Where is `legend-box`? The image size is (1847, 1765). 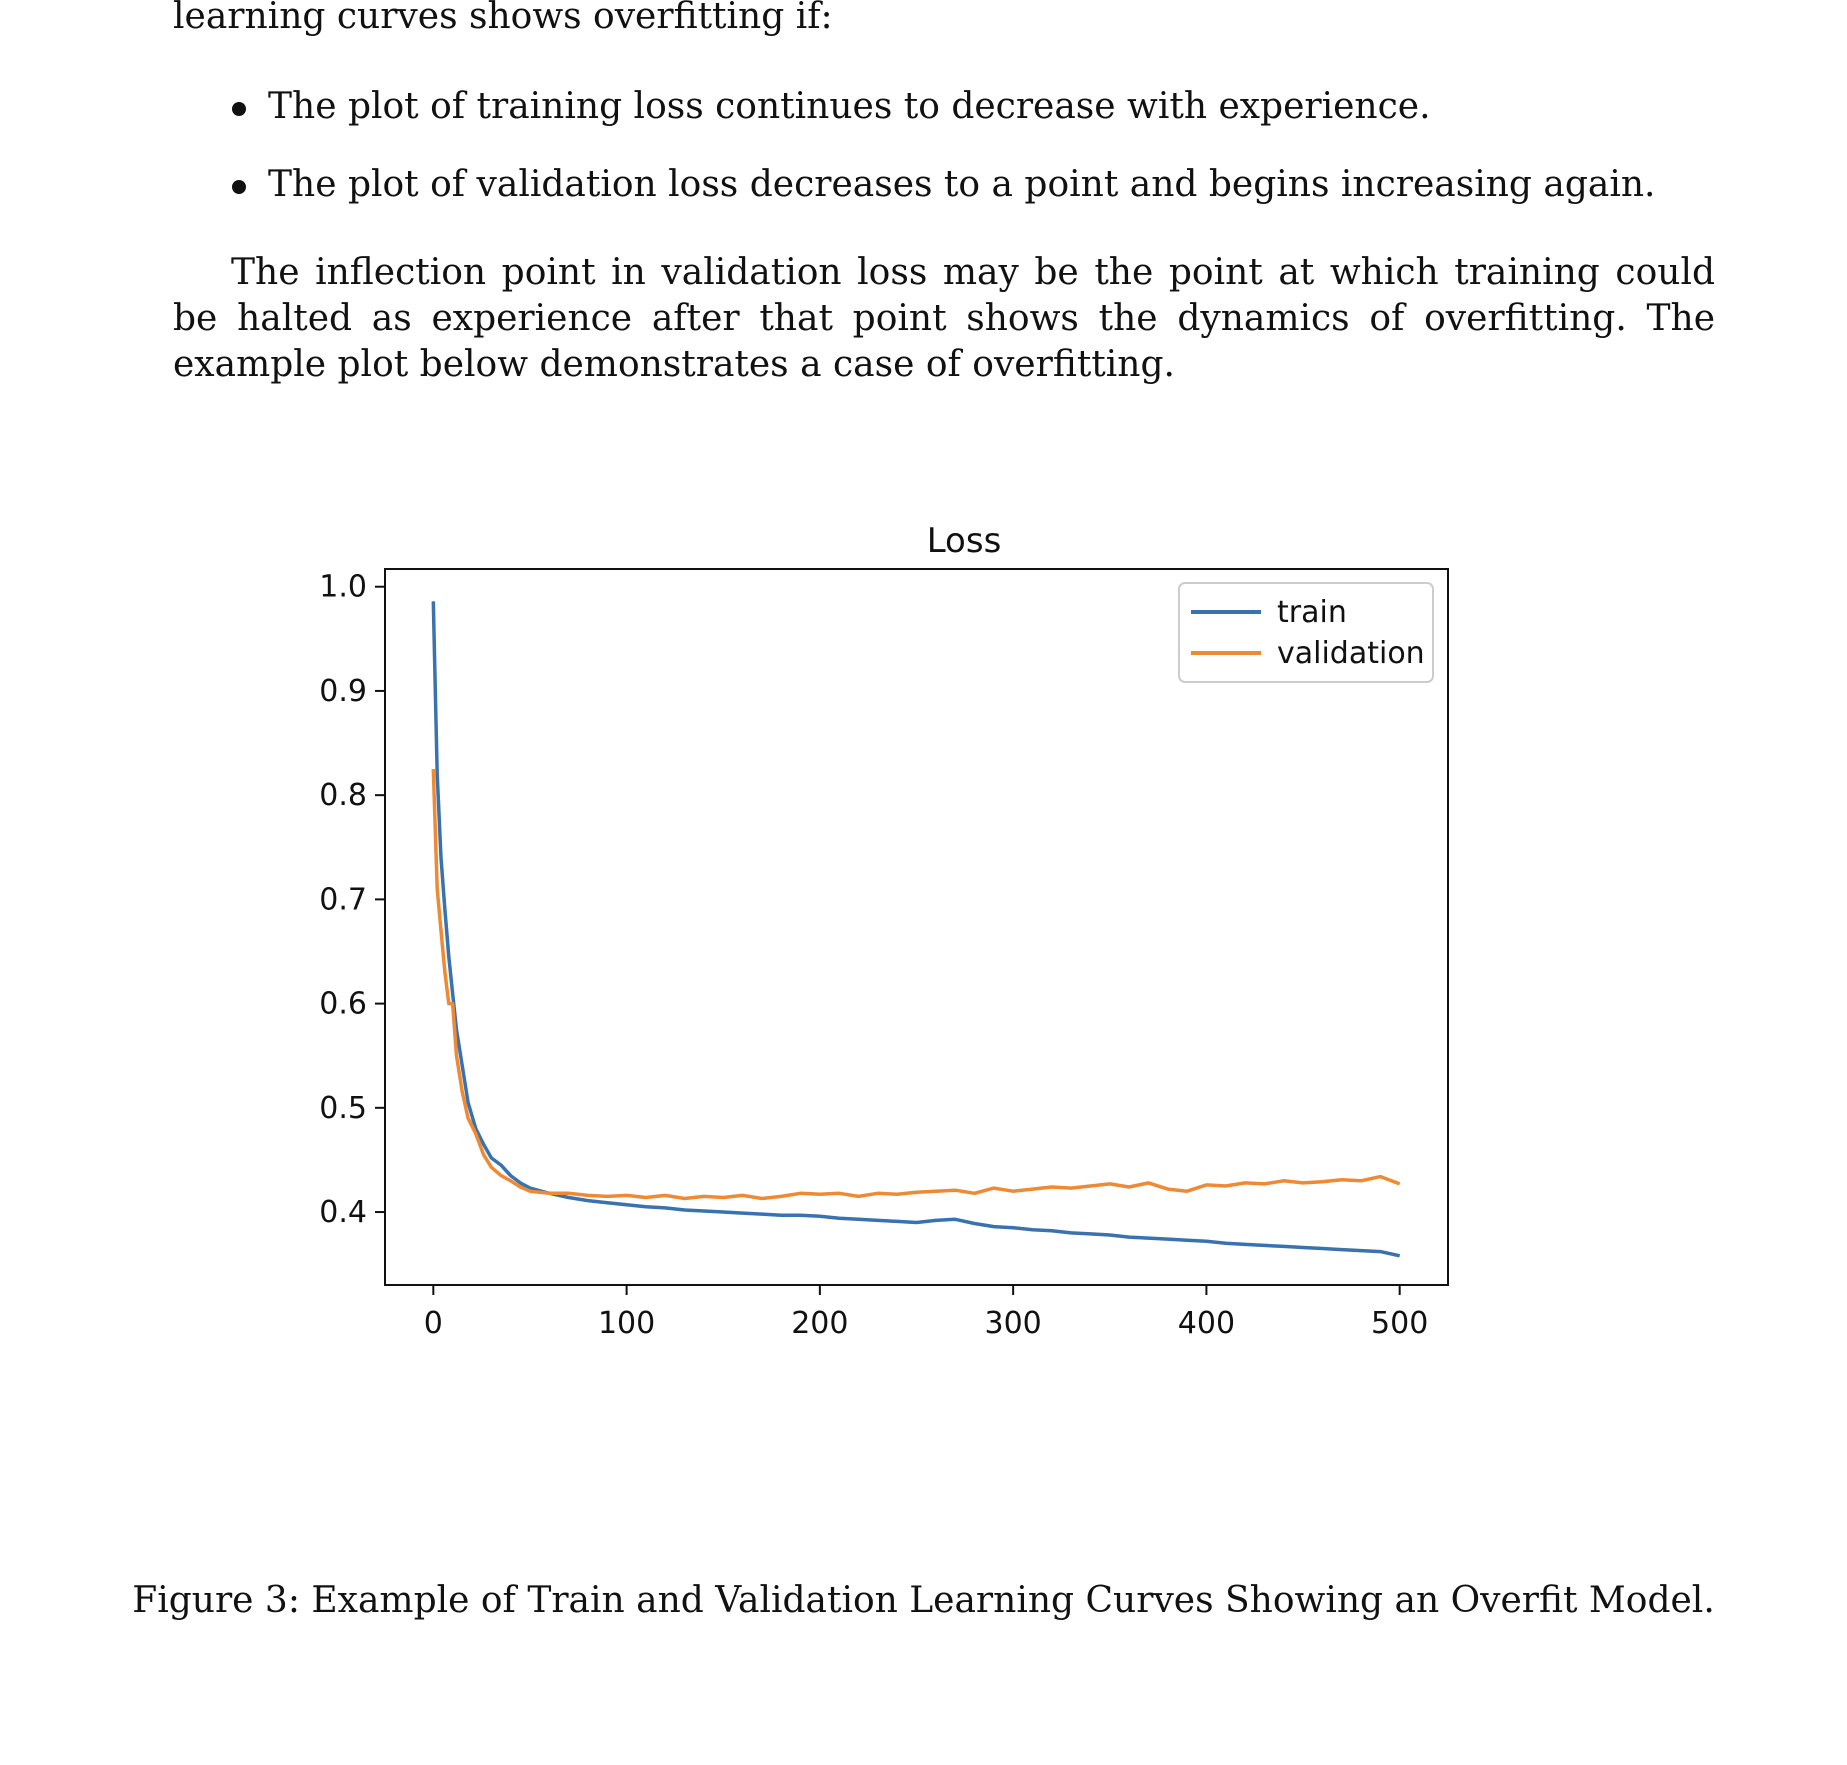
legend-box is located at coordinates (1306, 632).